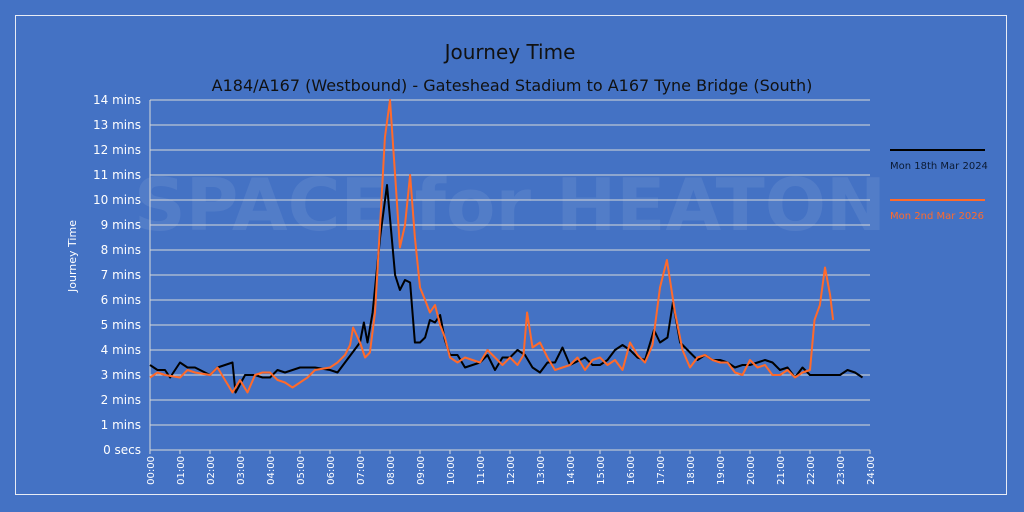 This screenshot has width=1024, height=512. Describe the element at coordinates (211, 470) in the screenshot. I see `x-tick-label: 02:00` at that location.